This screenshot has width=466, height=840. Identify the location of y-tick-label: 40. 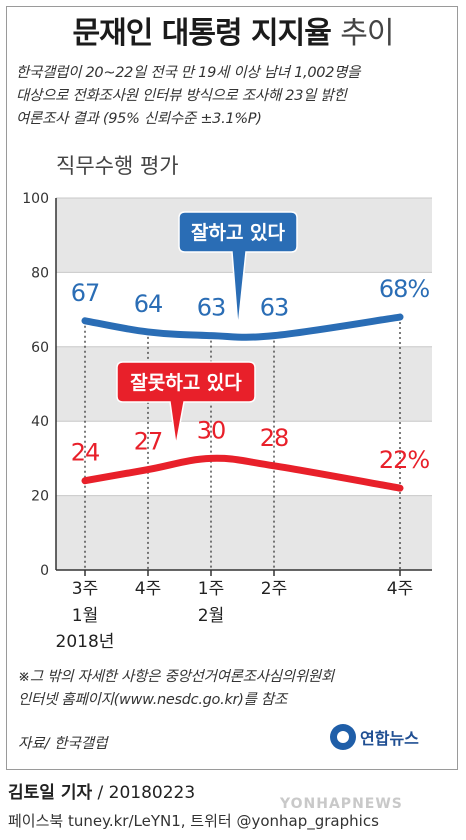
(40, 422).